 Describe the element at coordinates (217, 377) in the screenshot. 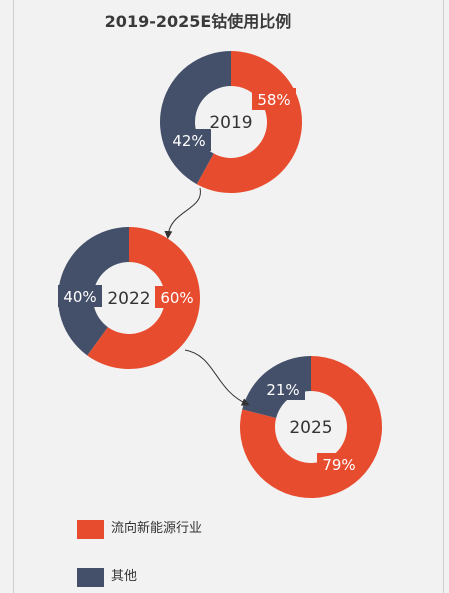

I see `arrow-2022-to-2025` at that location.